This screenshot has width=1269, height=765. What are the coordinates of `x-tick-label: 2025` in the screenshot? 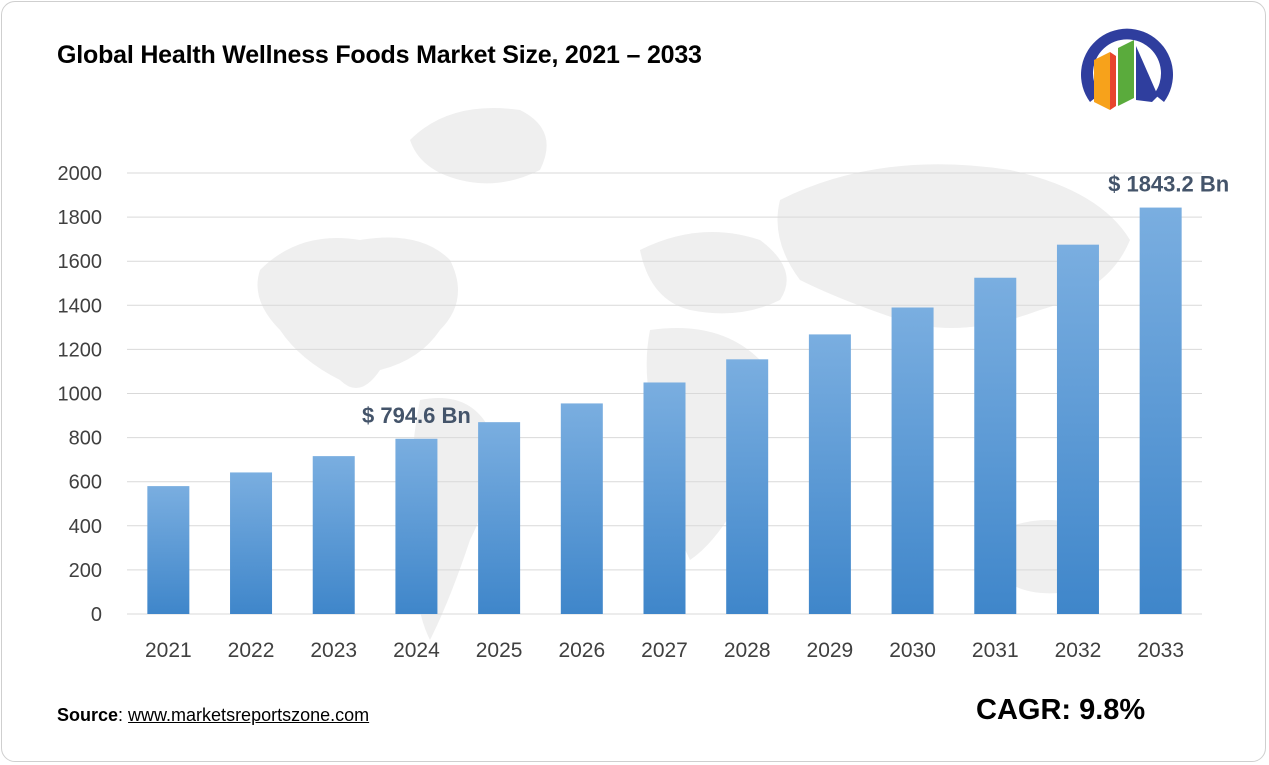 It's located at (499, 650).